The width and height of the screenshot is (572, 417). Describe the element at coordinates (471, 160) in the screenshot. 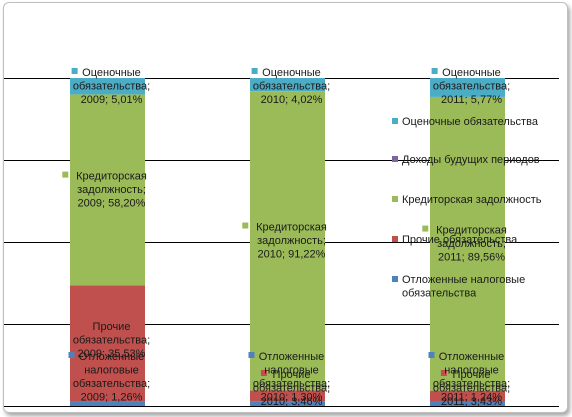

I see `svg-text: Доходы будущих периодов` at that location.